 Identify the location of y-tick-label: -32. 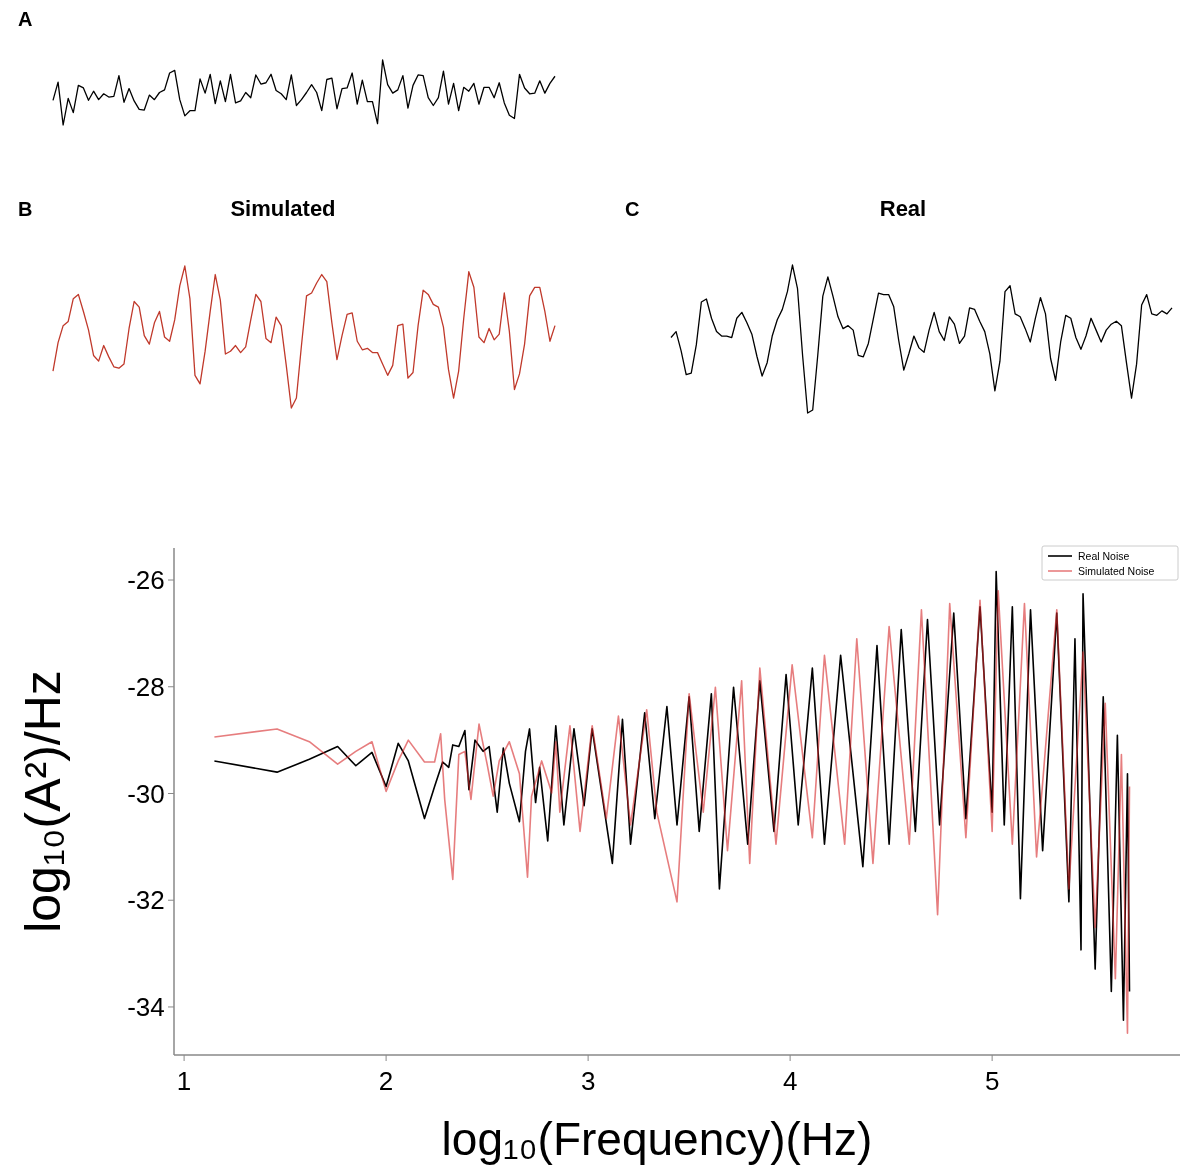
(146, 900).